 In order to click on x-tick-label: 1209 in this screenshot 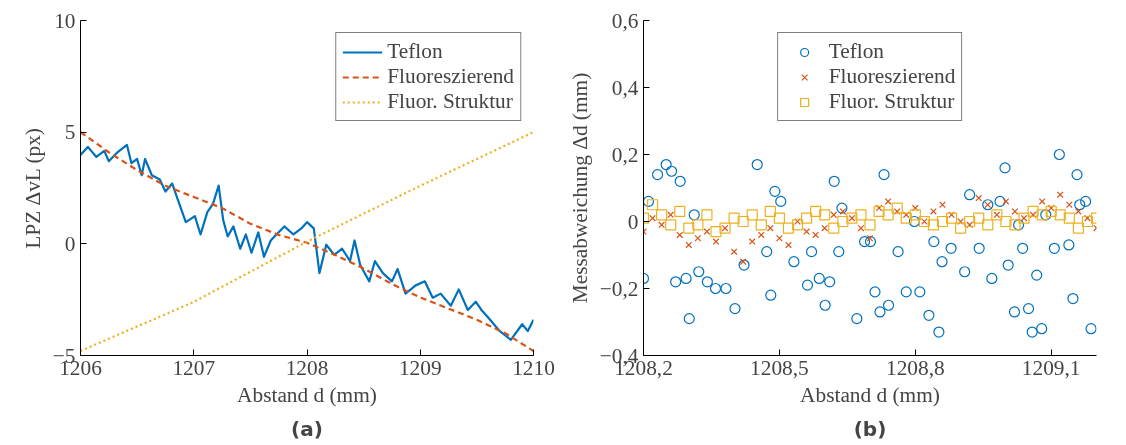, I will do `click(420, 367)`.